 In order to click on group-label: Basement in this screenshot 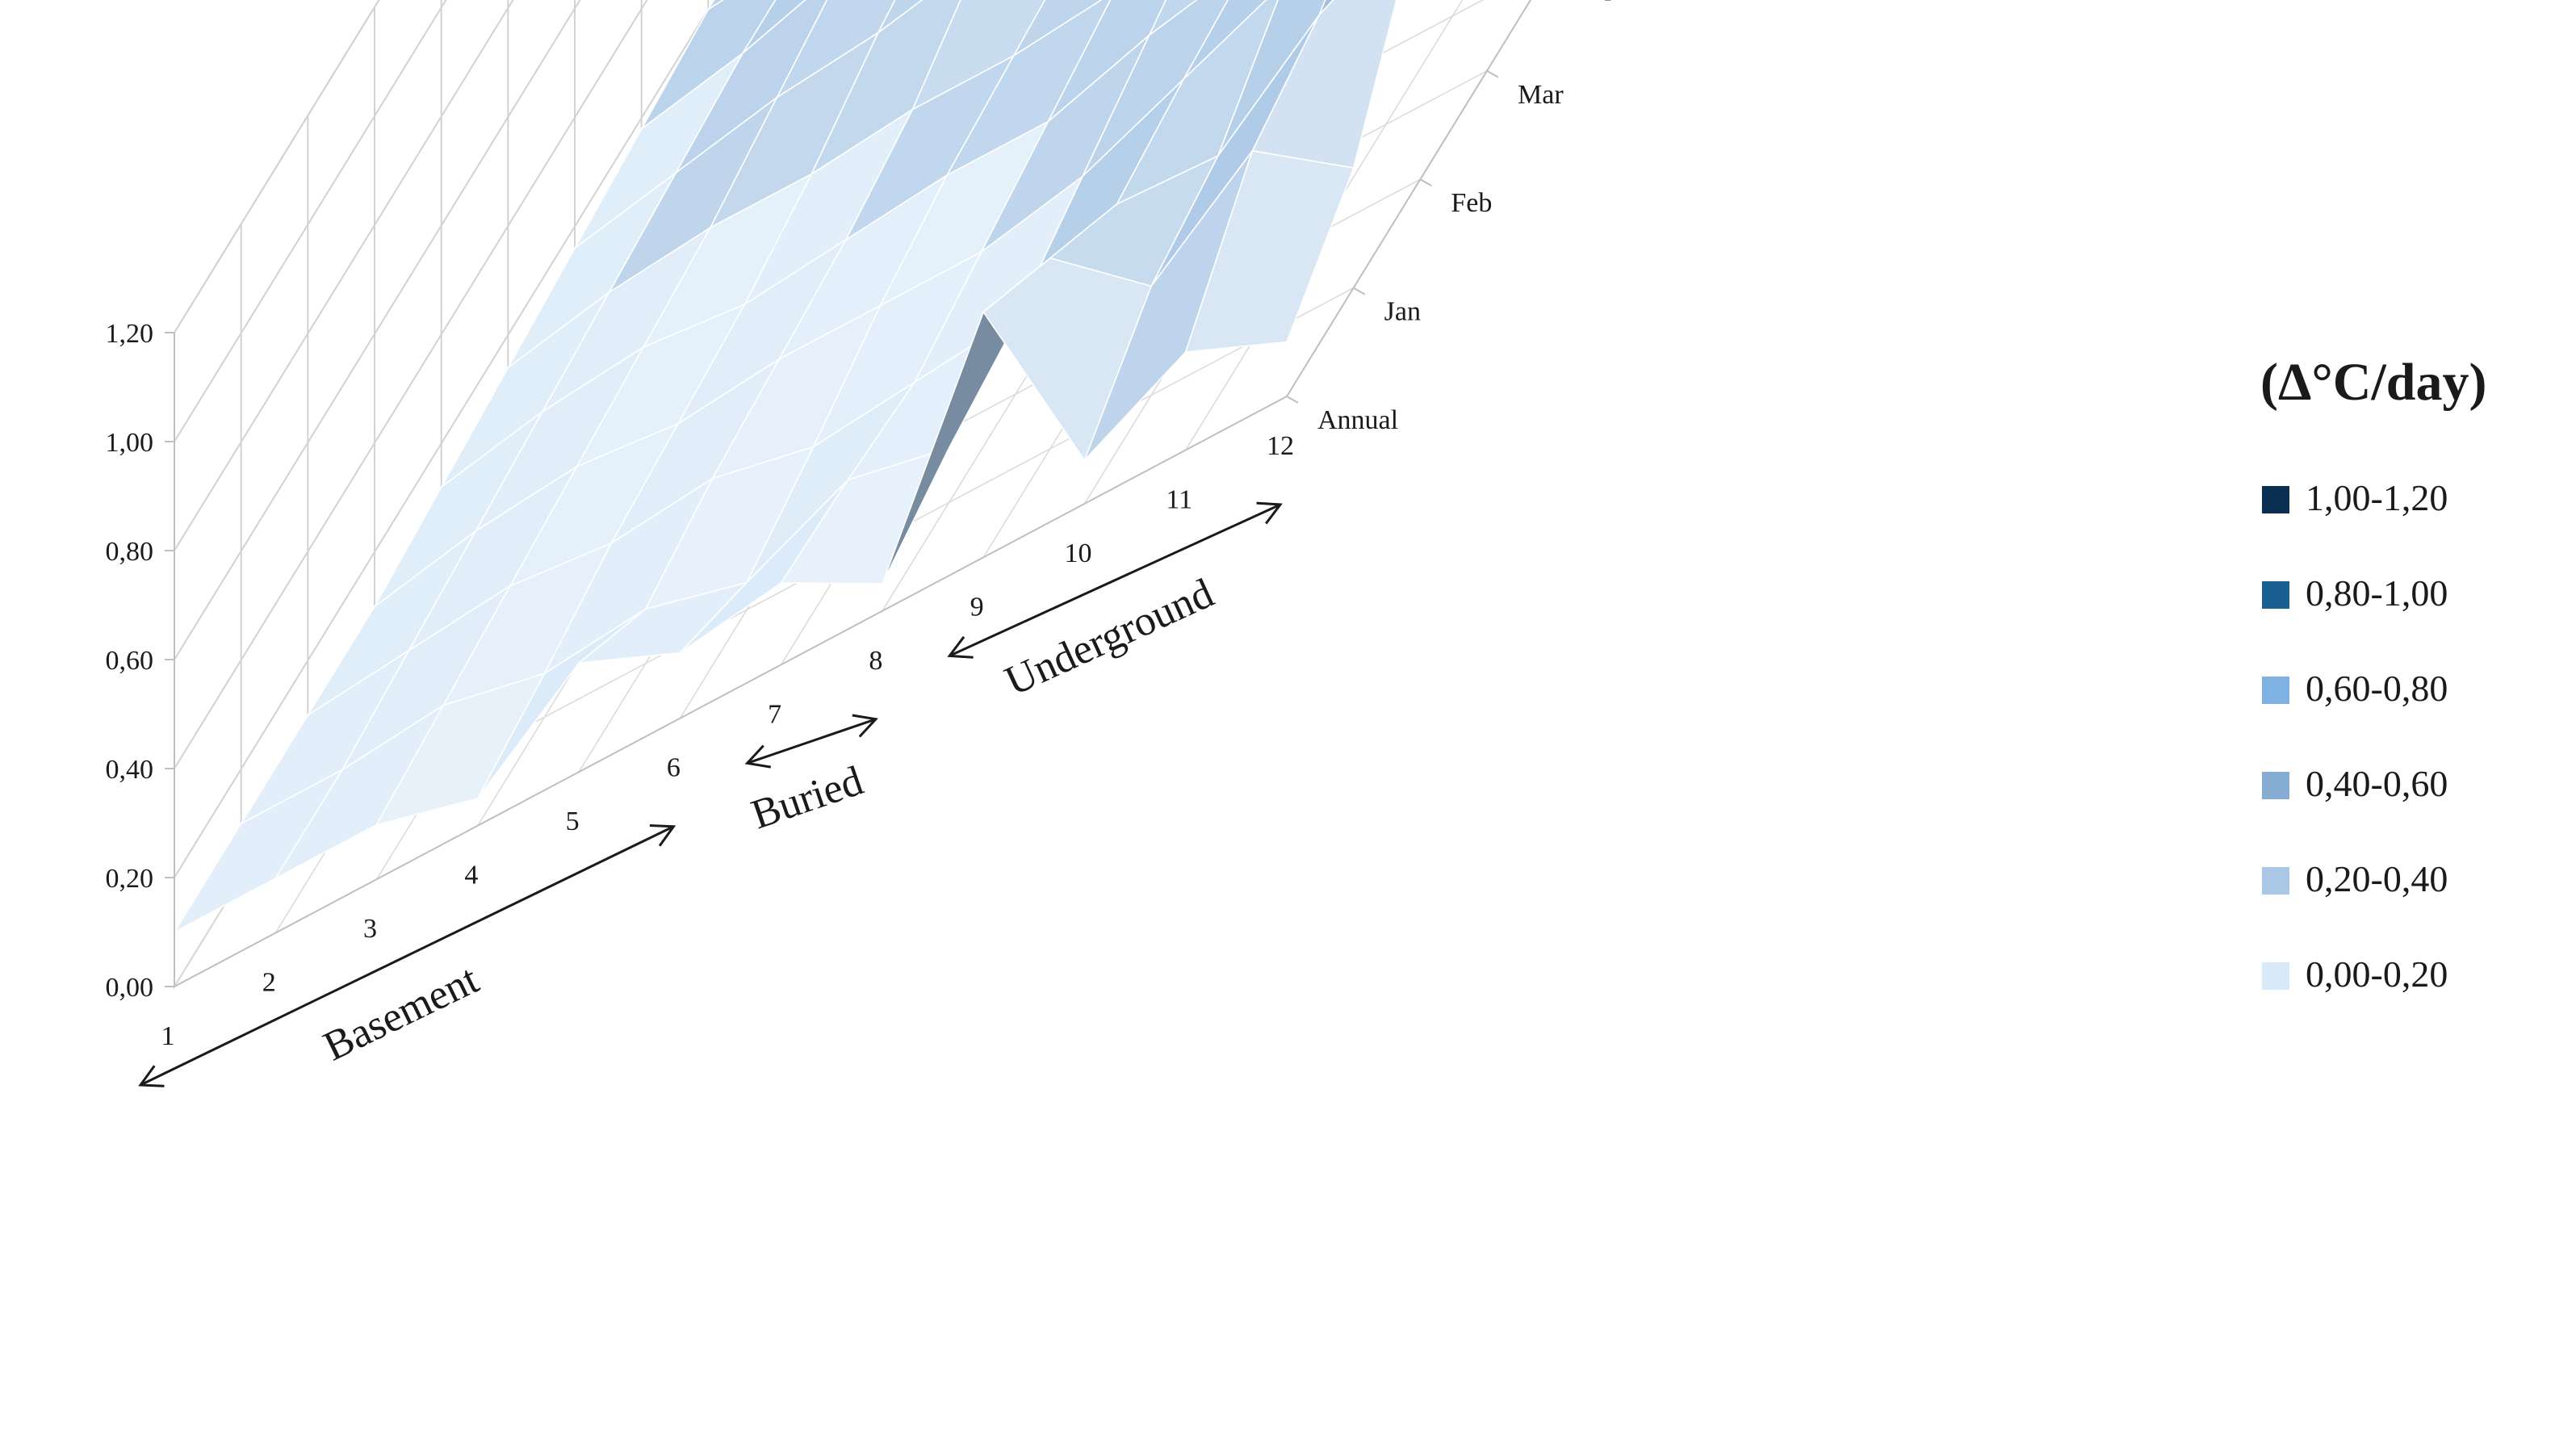, I will do `click(401, 1013)`.